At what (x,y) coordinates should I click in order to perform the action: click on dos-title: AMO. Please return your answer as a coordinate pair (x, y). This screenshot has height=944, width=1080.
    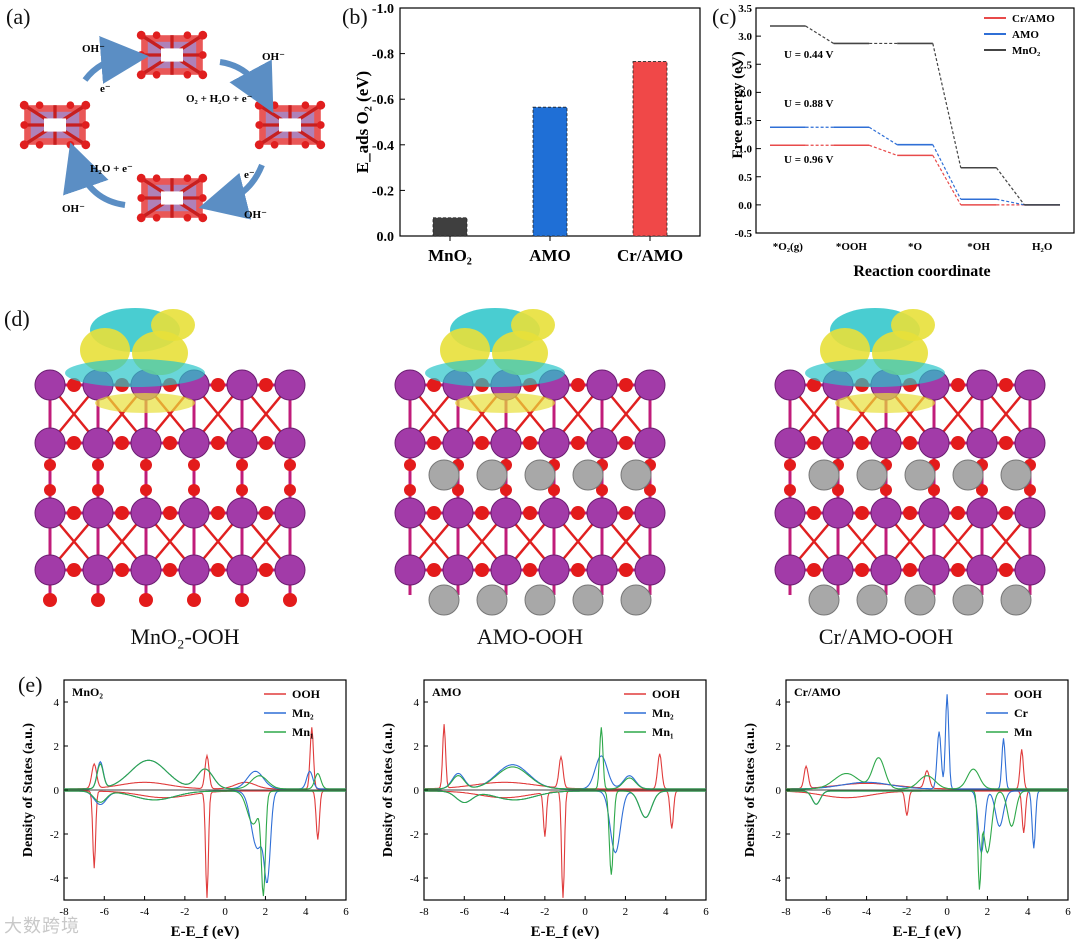
    Looking at the image, I should click on (446, 692).